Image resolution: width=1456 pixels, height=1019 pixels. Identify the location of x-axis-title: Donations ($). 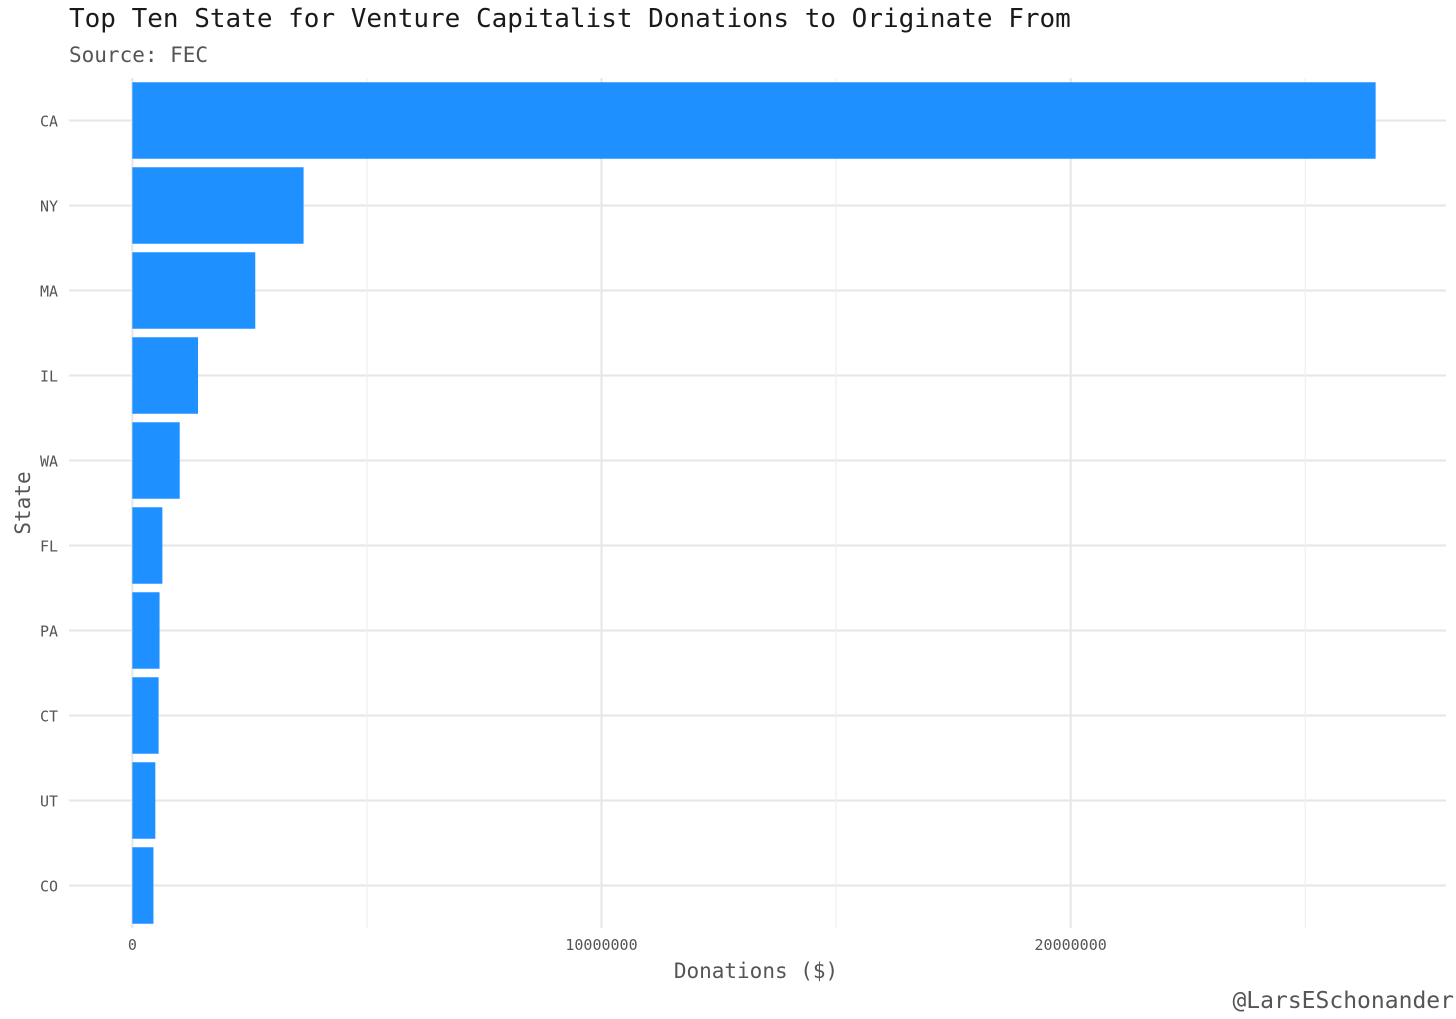
(756, 971).